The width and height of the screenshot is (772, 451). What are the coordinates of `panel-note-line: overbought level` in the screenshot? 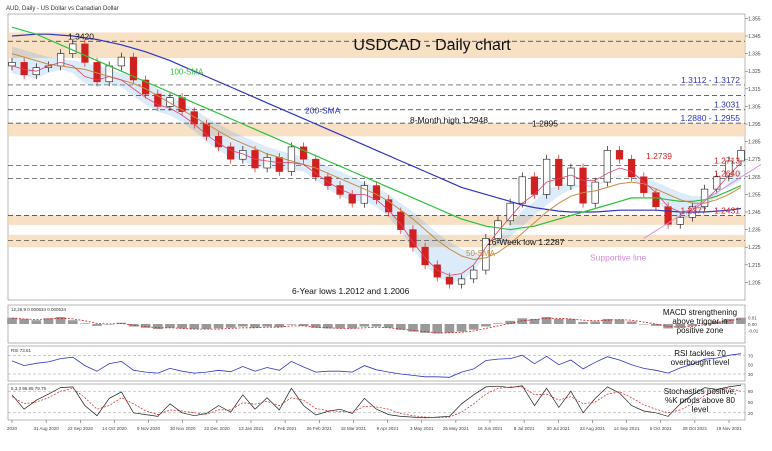 It's located at (700, 362).